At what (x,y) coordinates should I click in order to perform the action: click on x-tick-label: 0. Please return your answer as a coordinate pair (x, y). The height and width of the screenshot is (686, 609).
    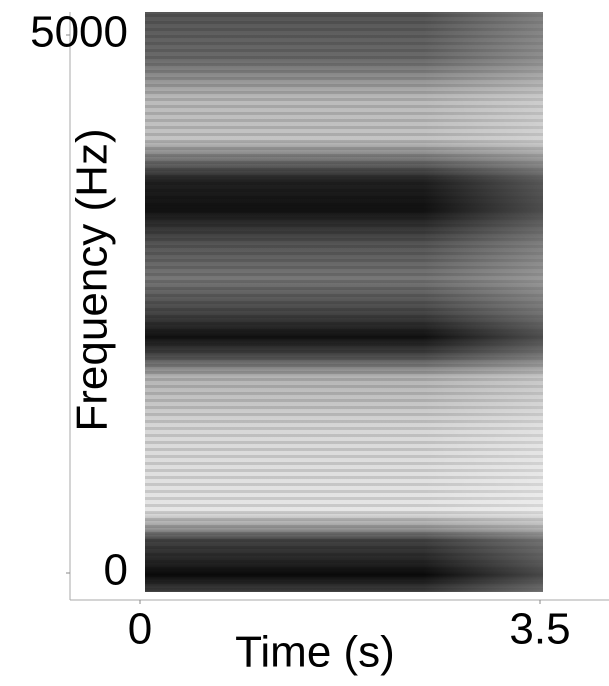
    Looking at the image, I should click on (140, 629).